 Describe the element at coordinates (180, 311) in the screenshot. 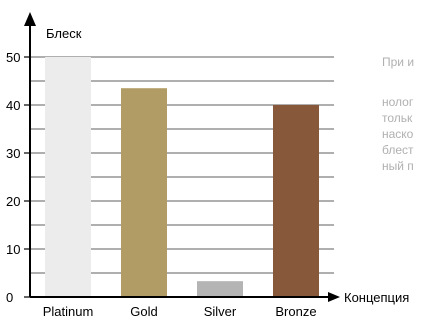

I see `x-axis-ticks: Platinum Gold Silver Bronze` at that location.